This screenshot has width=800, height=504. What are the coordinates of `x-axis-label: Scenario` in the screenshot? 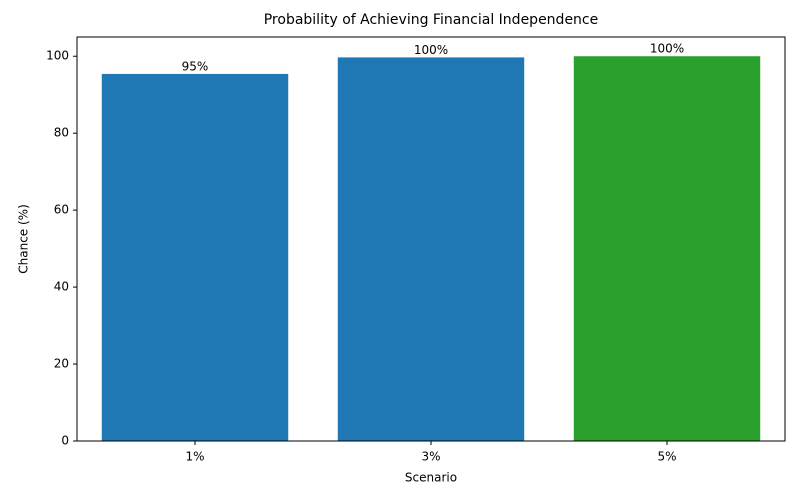 It's located at (431, 478).